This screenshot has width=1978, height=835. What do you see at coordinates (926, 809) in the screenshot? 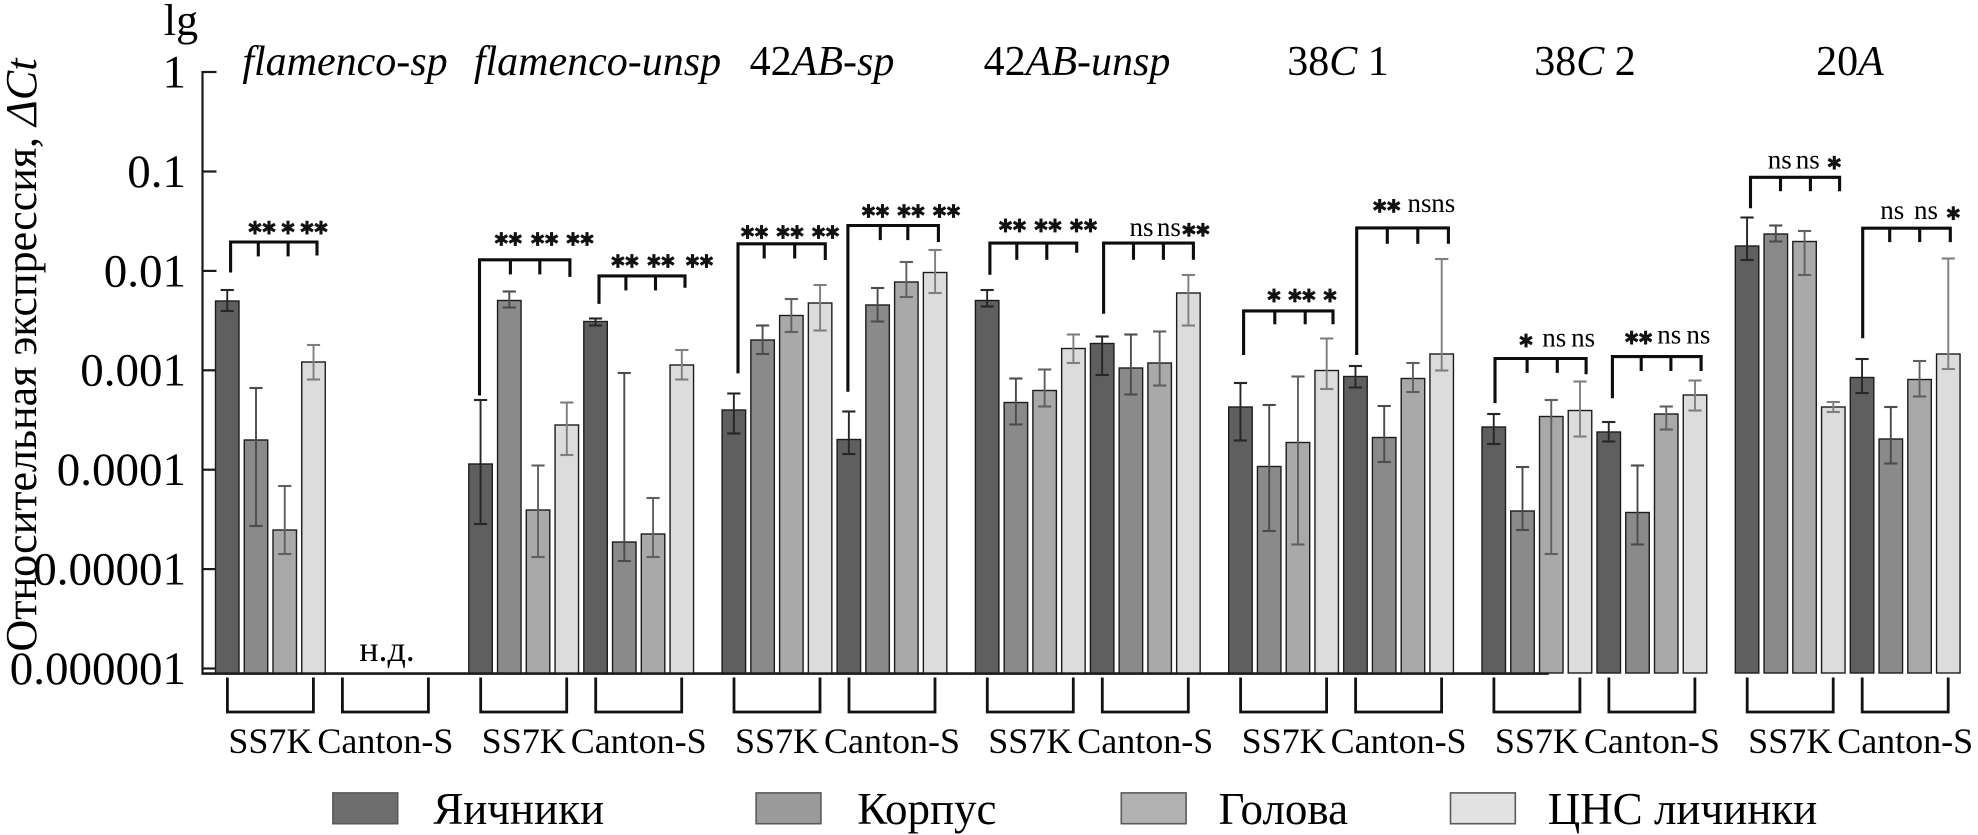
I see `svg-text: Корпус` at bounding box center [926, 809].